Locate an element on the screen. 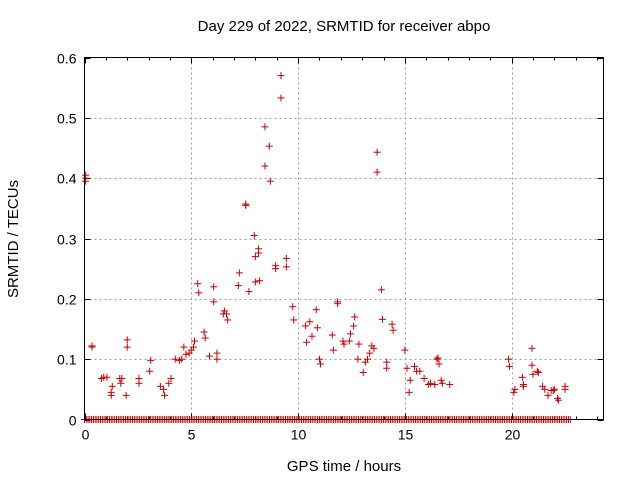 Image resolution: width=640 pixels, height=480 pixels. y-axis-label: SRMTID / TECUs is located at coordinates (13, 239).